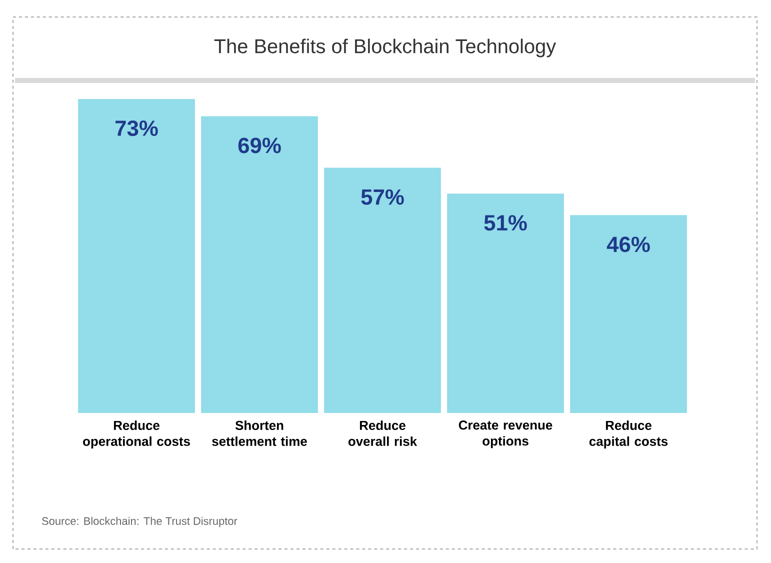  Describe the element at coordinates (259, 433) in the screenshot. I see `x-tick-label: Shorten settlement time` at that location.